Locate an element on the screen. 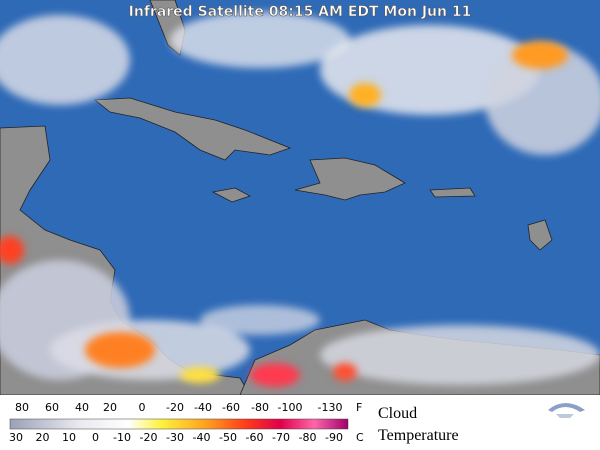 Image resolution: width=600 pixels, height=450 pixels. c-label: -40 is located at coordinates (202, 437).